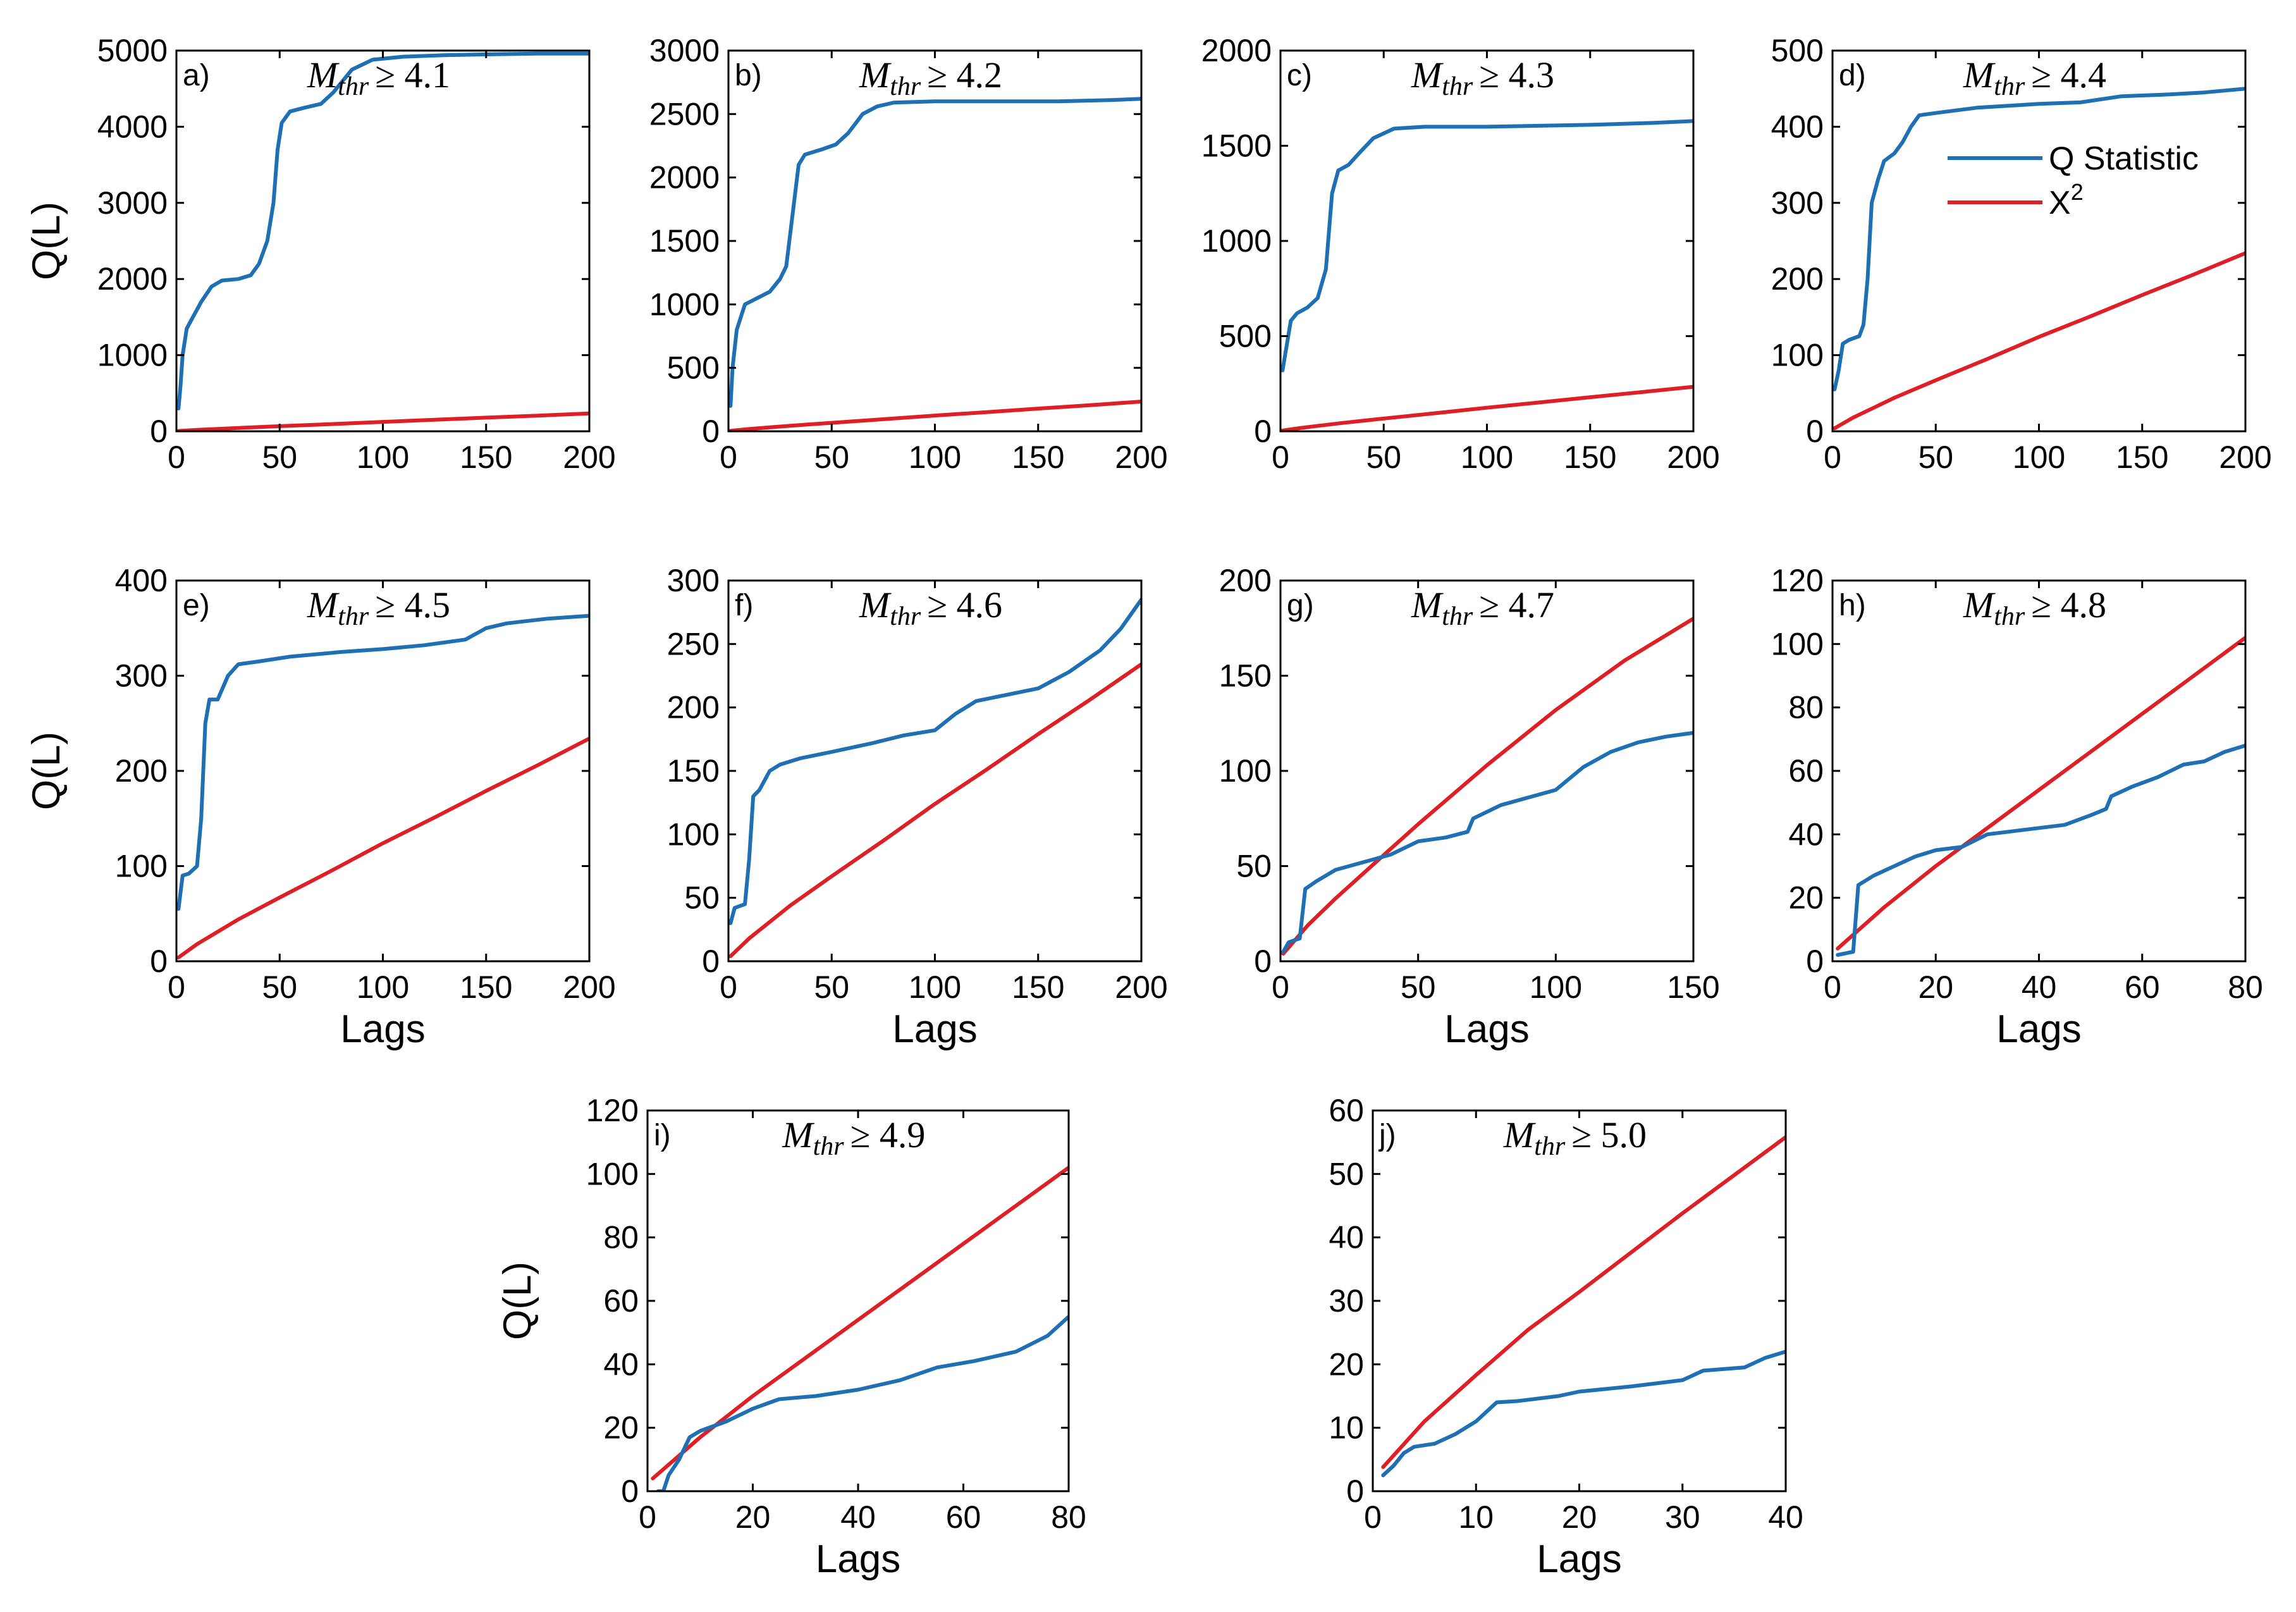 Image resolution: width=2296 pixels, height=1612 pixels. Describe the element at coordinates (1682, 1517) in the screenshot. I see `x-tick-label: 30` at that location.